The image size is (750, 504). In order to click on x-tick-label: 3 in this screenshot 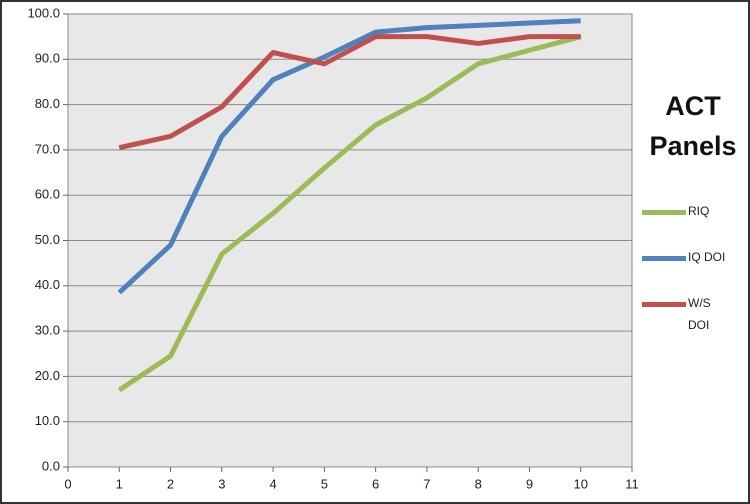, I will do `click(221, 483)`.